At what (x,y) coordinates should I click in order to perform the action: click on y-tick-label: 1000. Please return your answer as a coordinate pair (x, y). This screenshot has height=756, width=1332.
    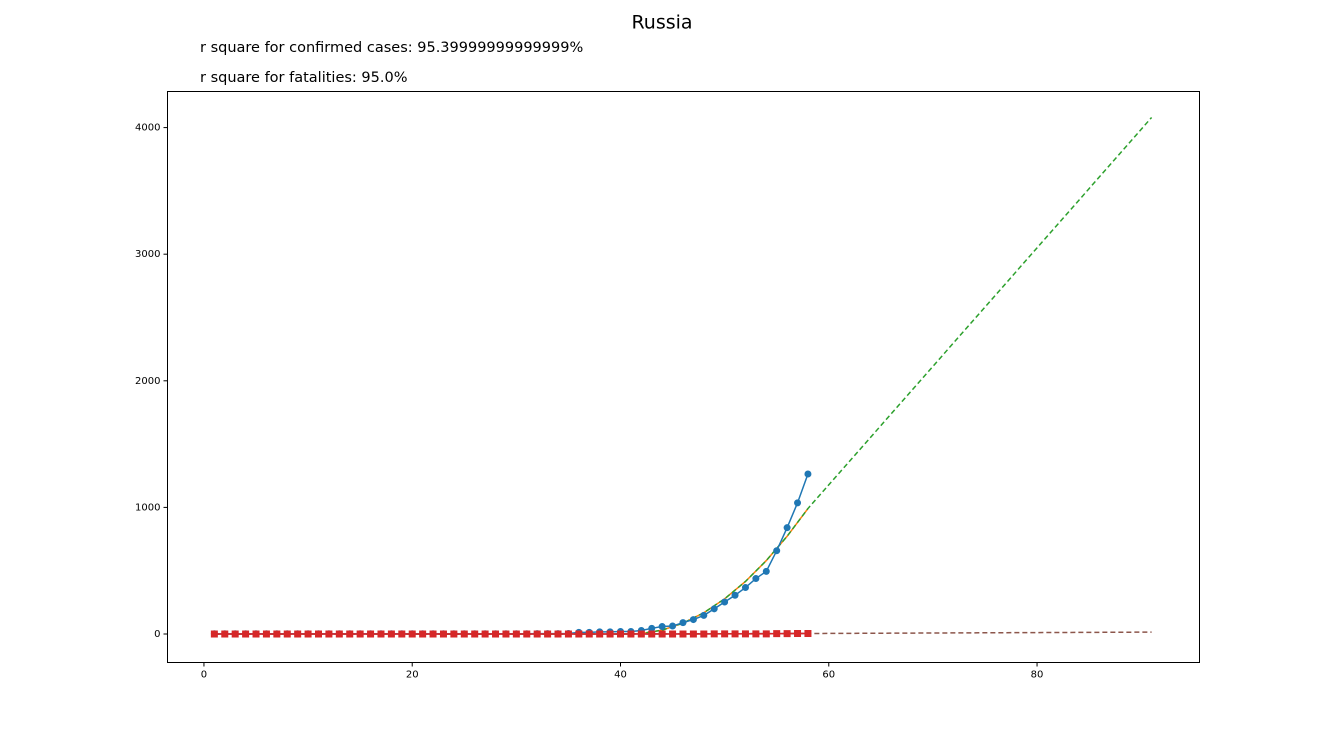
    Looking at the image, I should click on (147, 507).